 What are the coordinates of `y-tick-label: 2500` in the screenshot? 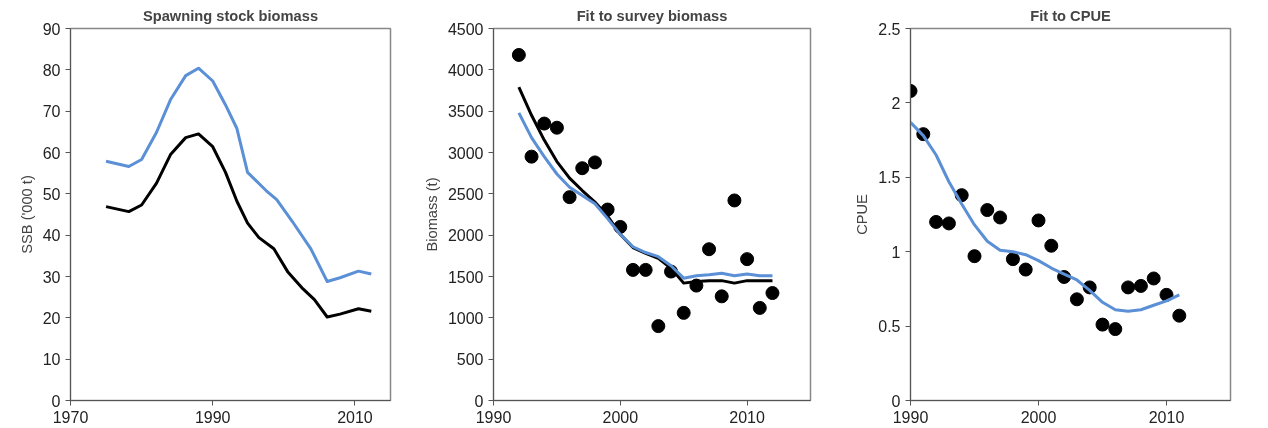 It's located at (465, 194).